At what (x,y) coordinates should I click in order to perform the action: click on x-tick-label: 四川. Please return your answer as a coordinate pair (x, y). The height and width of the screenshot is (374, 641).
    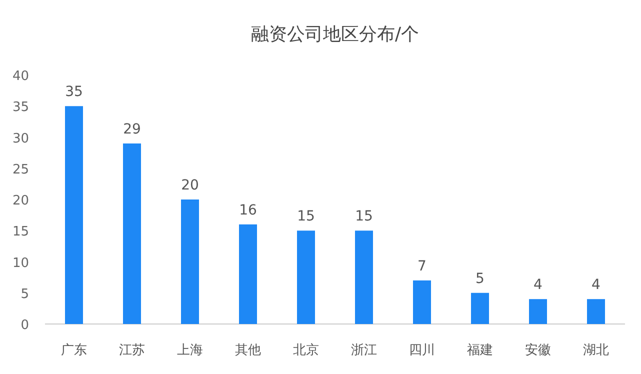
    Looking at the image, I should click on (422, 350).